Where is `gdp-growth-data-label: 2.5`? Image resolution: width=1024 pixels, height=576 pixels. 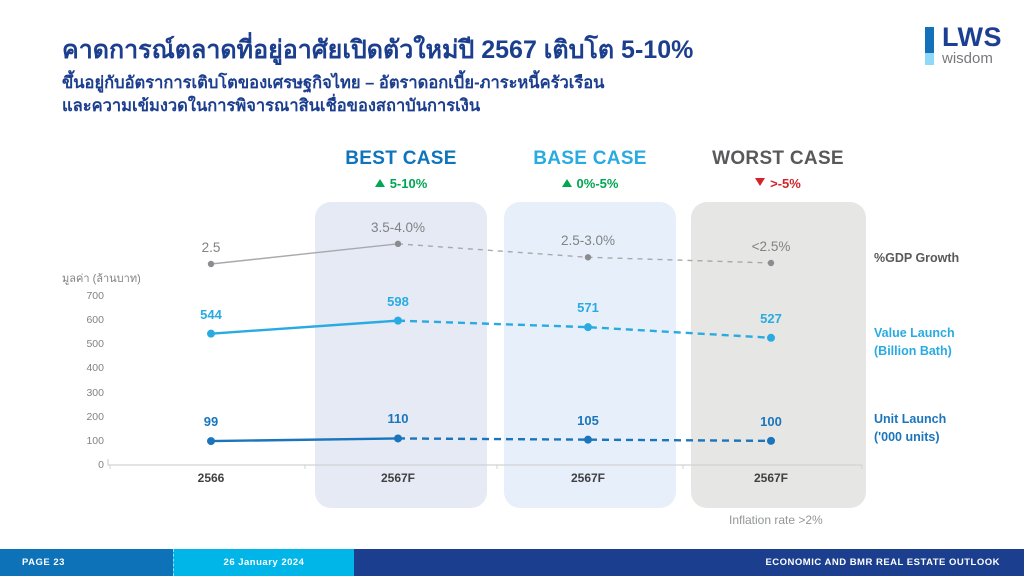 gdp-growth-data-label: 2.5 is located at coordinates (211, 247).